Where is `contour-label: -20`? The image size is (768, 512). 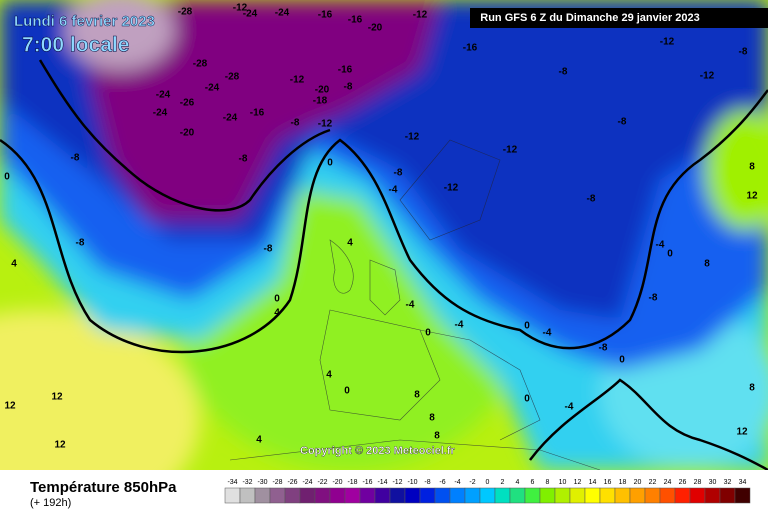 contour-label: -20 is located at coordinates (322, 90).